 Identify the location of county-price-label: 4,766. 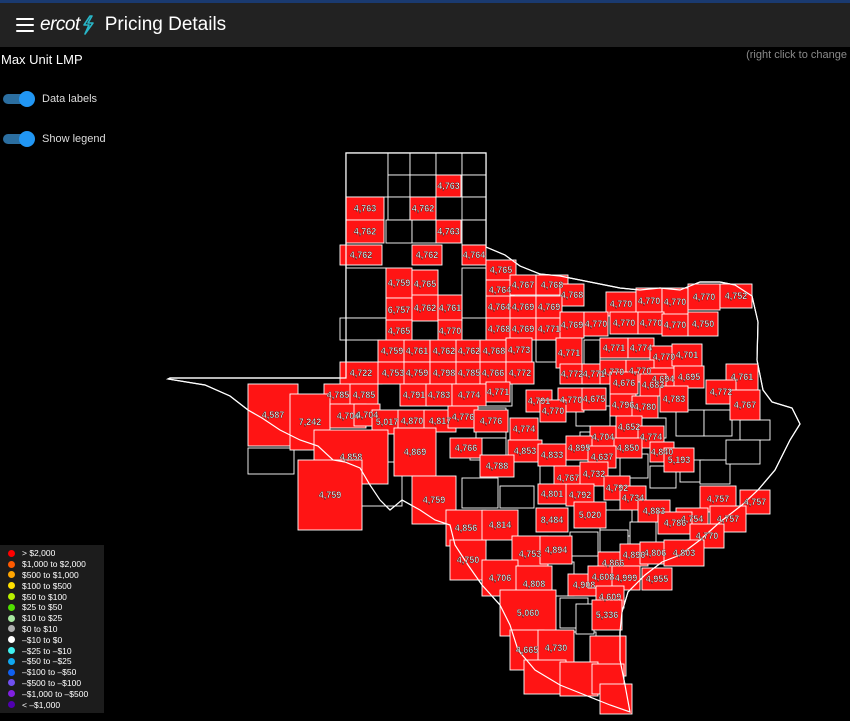
(466, 448).